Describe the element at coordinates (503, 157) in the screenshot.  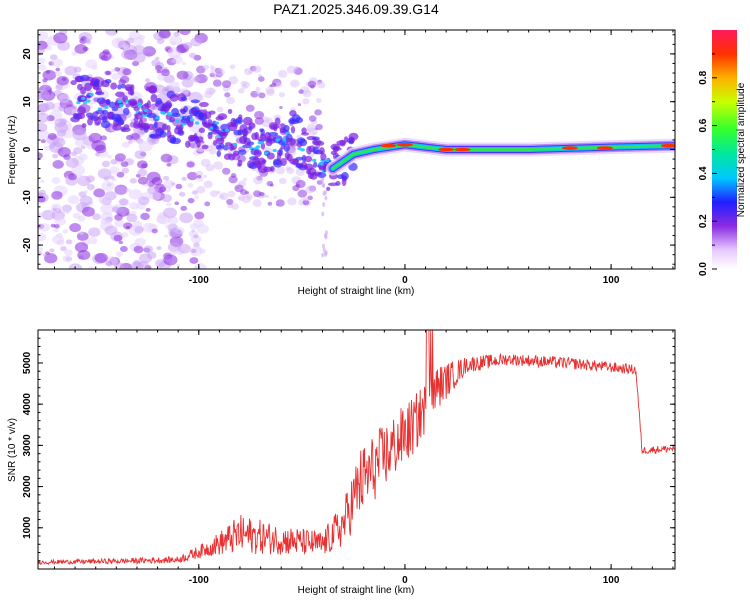
I see `spectrogram-ridge-band` at that location.